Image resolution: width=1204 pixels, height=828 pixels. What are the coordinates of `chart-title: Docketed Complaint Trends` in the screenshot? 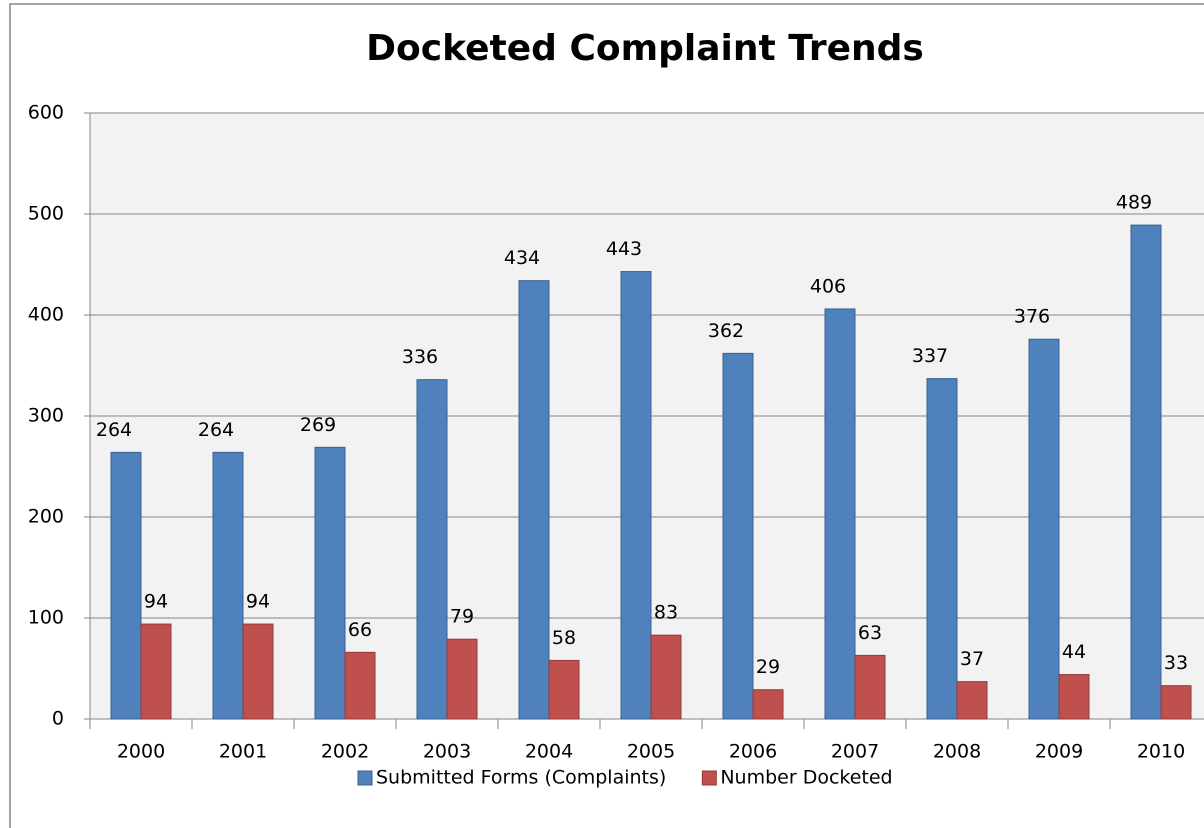 It's located at (645, 48).